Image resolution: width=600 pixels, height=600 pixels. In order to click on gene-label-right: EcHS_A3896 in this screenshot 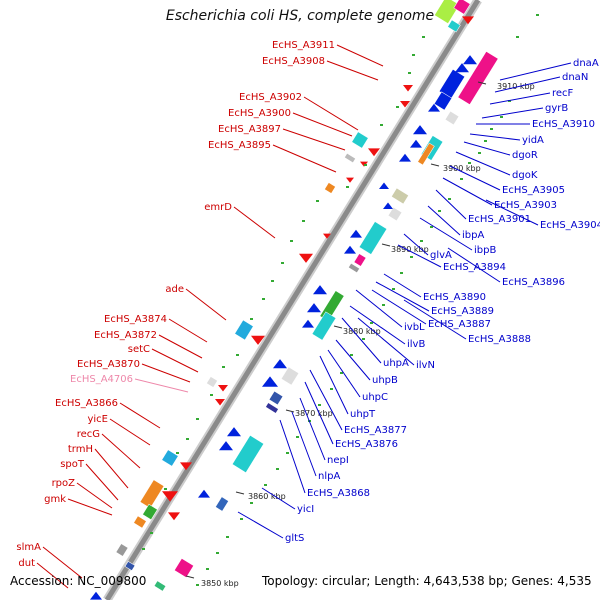, I will do `click(533, 282)`.